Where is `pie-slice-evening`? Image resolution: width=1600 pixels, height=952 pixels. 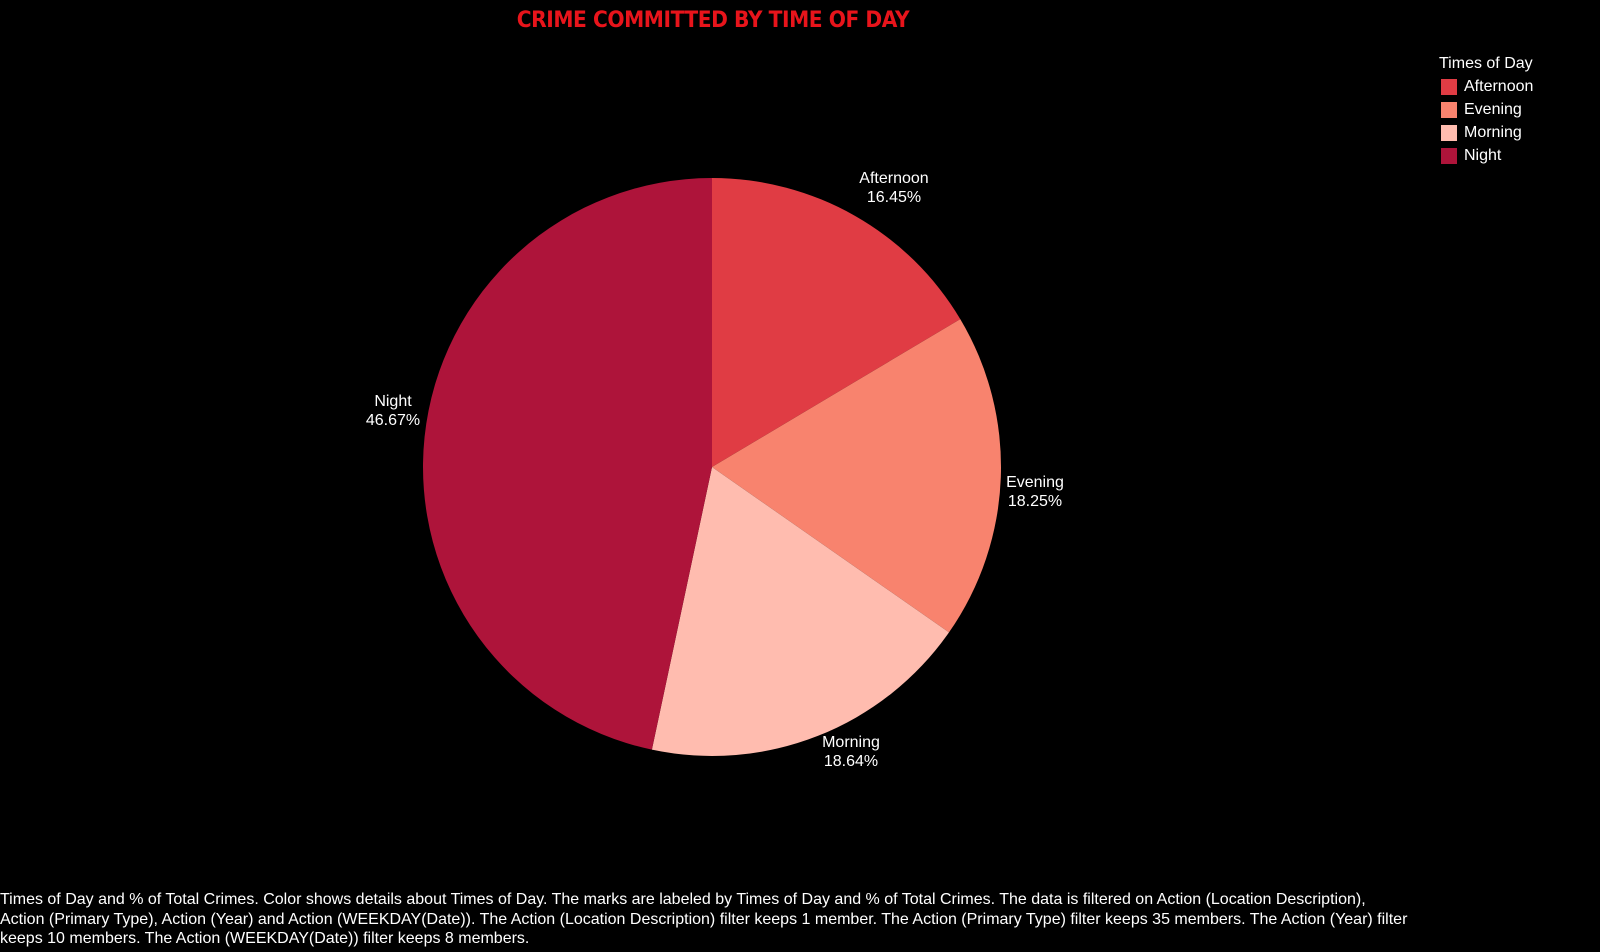
pie-slice-evening is located at coordinates (857, 476).